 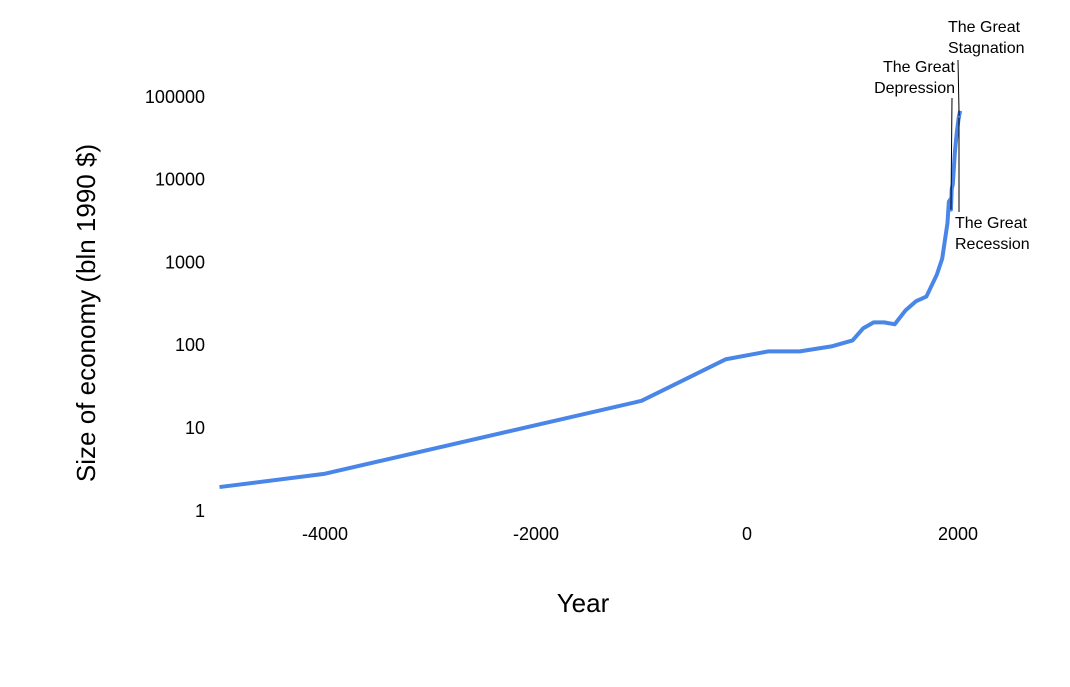 What do you see at coordinates (195, 428) in the screenshot?
I see `y-tick-label: 10` at bounding box center [195, 428].